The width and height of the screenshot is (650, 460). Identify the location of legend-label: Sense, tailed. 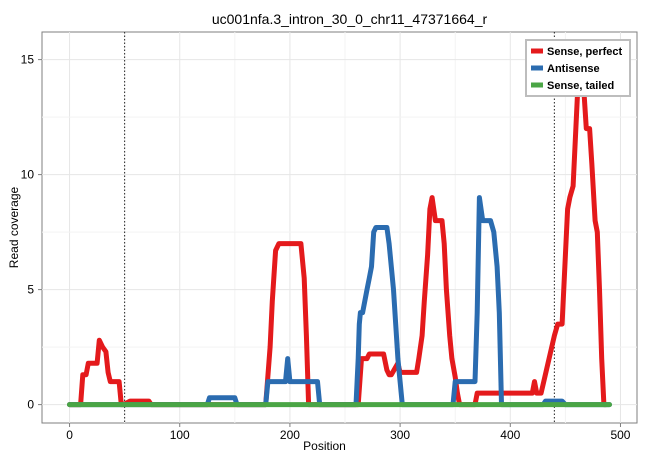
(580, 86).